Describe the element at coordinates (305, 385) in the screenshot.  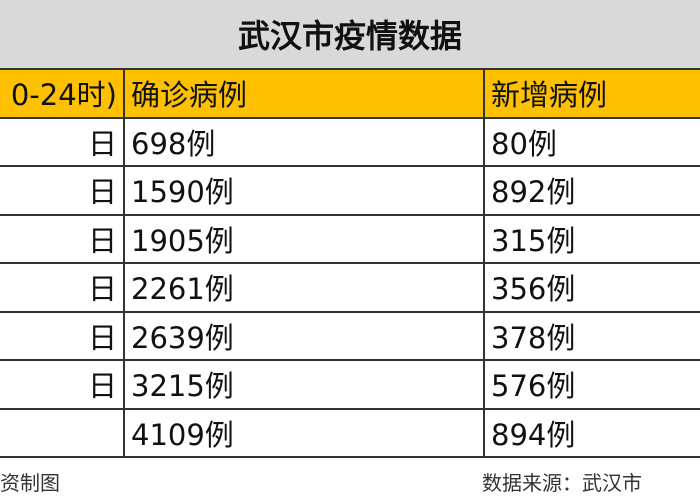
I see `table-cell: 3215例` at that location.